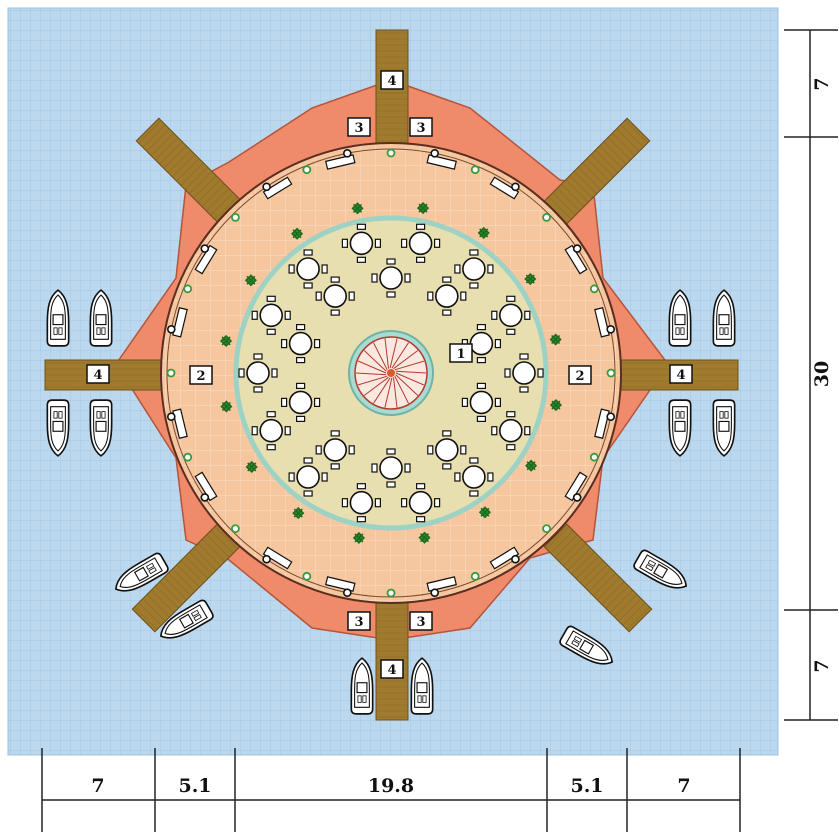  I want to click on zone-label-ring-left: 2, so click(201, 375).